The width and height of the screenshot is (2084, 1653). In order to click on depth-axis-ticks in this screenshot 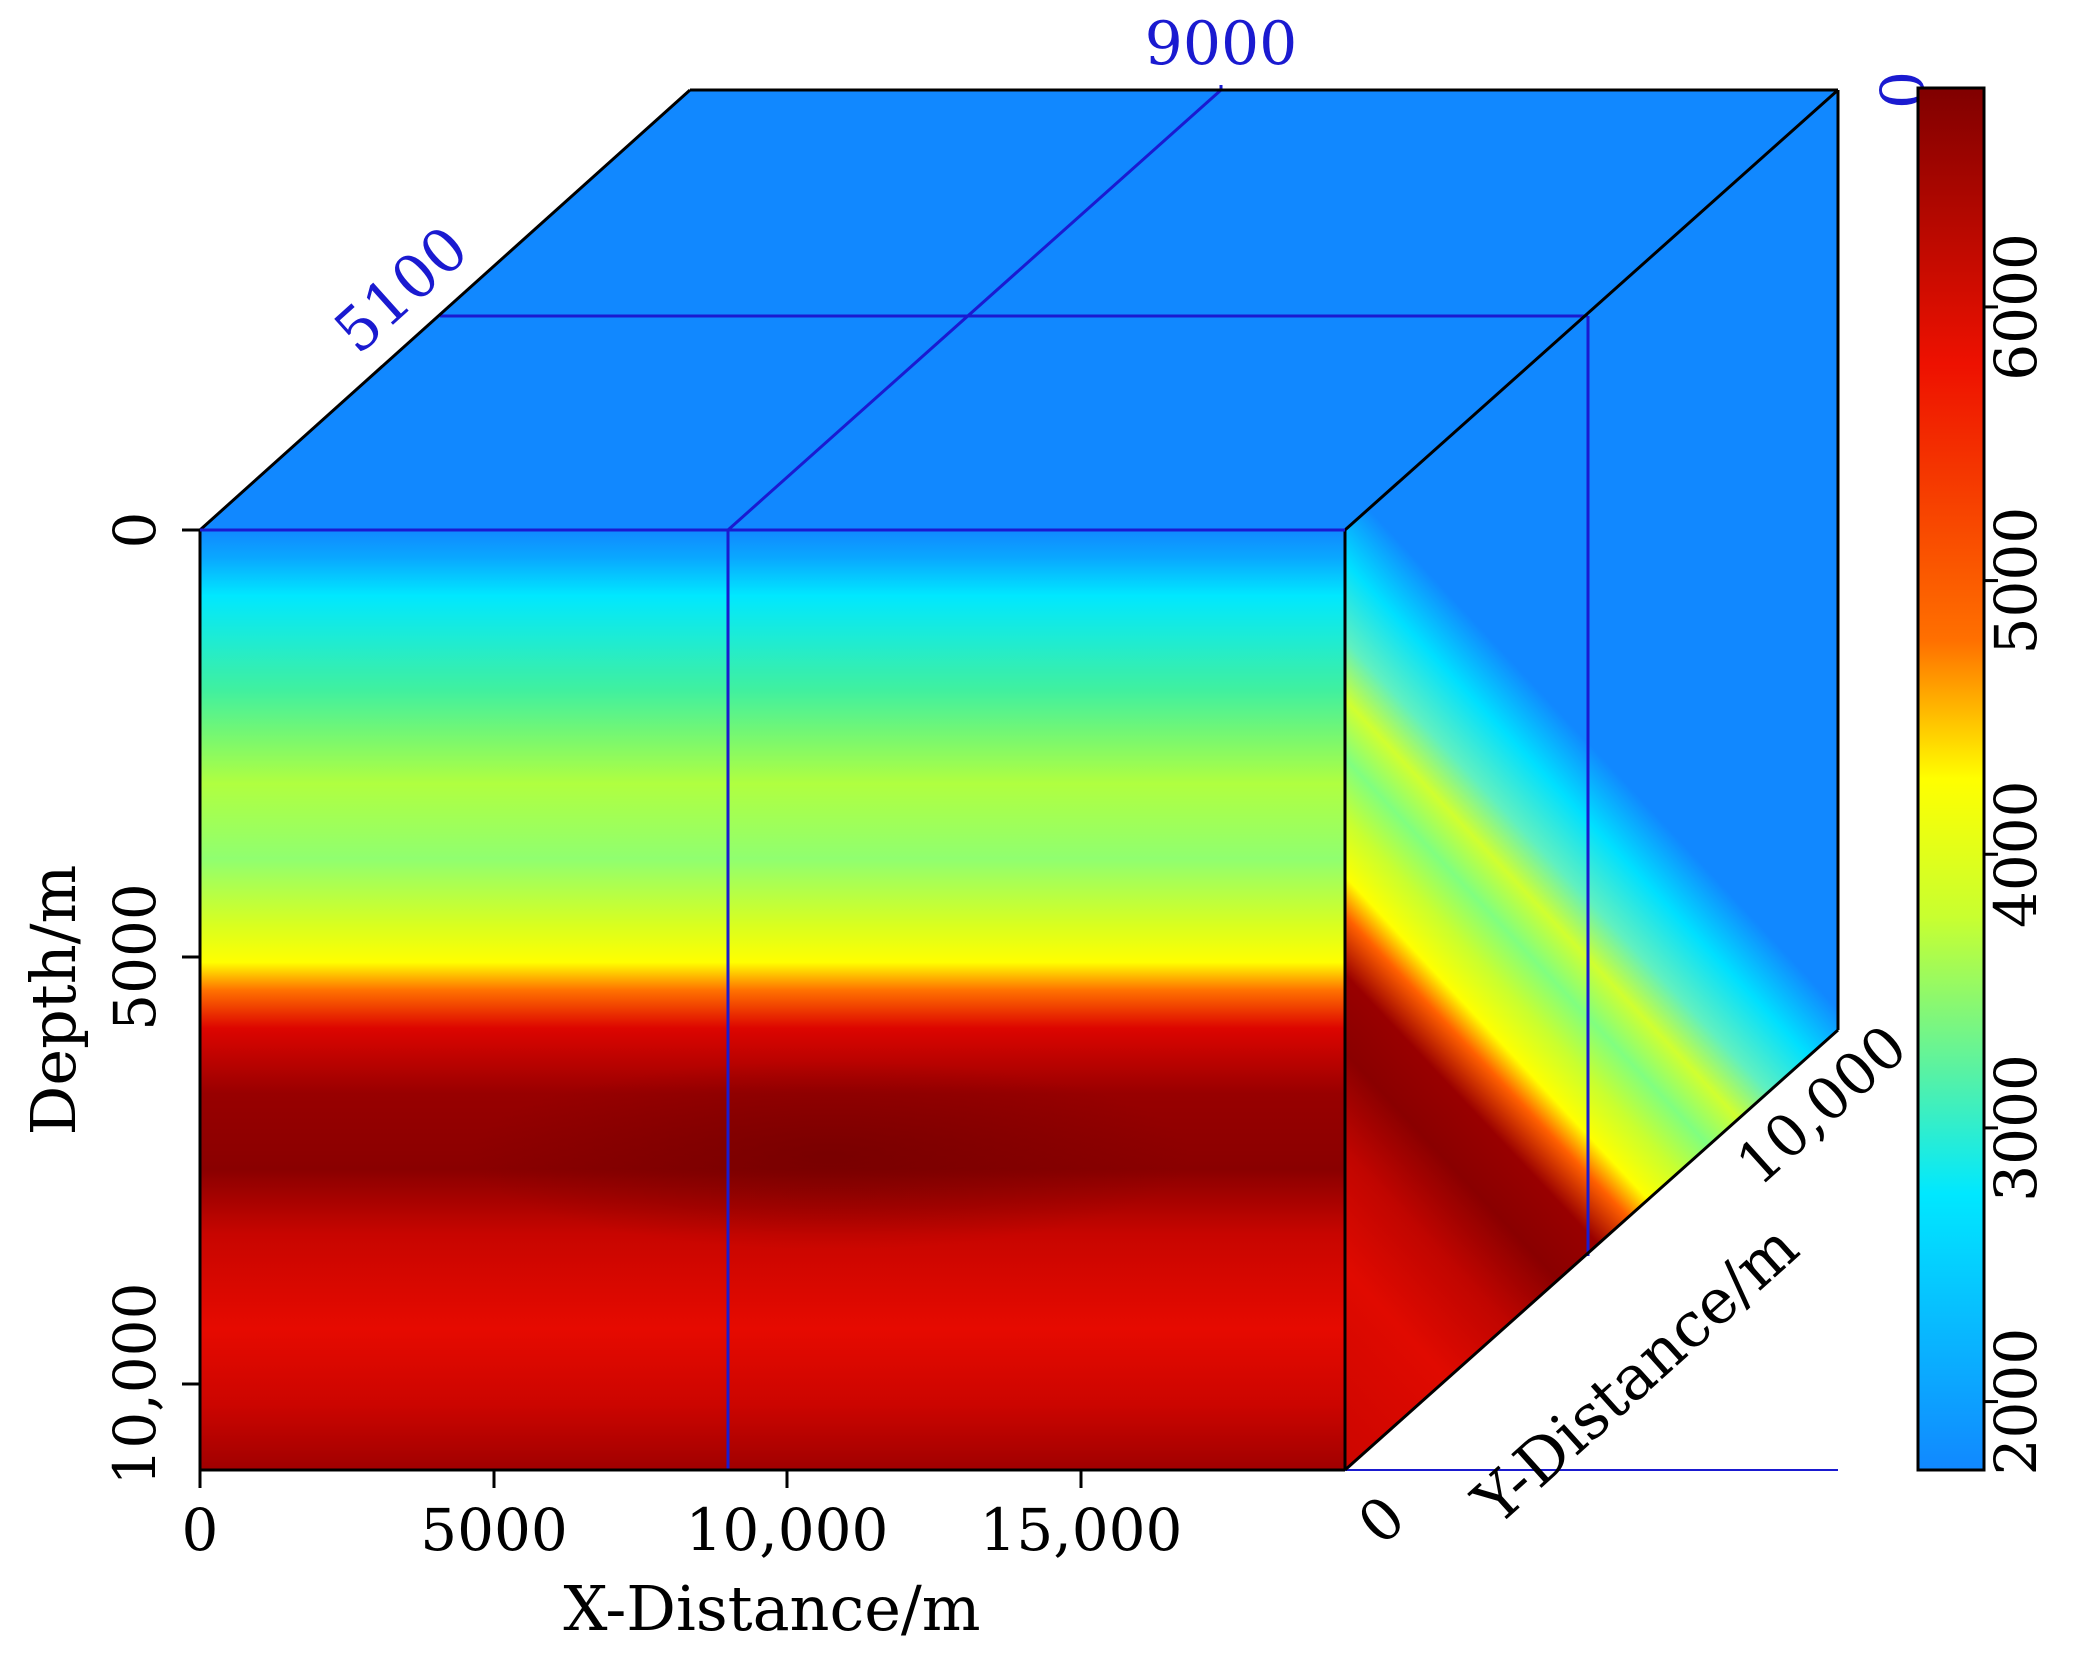, I will do `click(191, 957)`.